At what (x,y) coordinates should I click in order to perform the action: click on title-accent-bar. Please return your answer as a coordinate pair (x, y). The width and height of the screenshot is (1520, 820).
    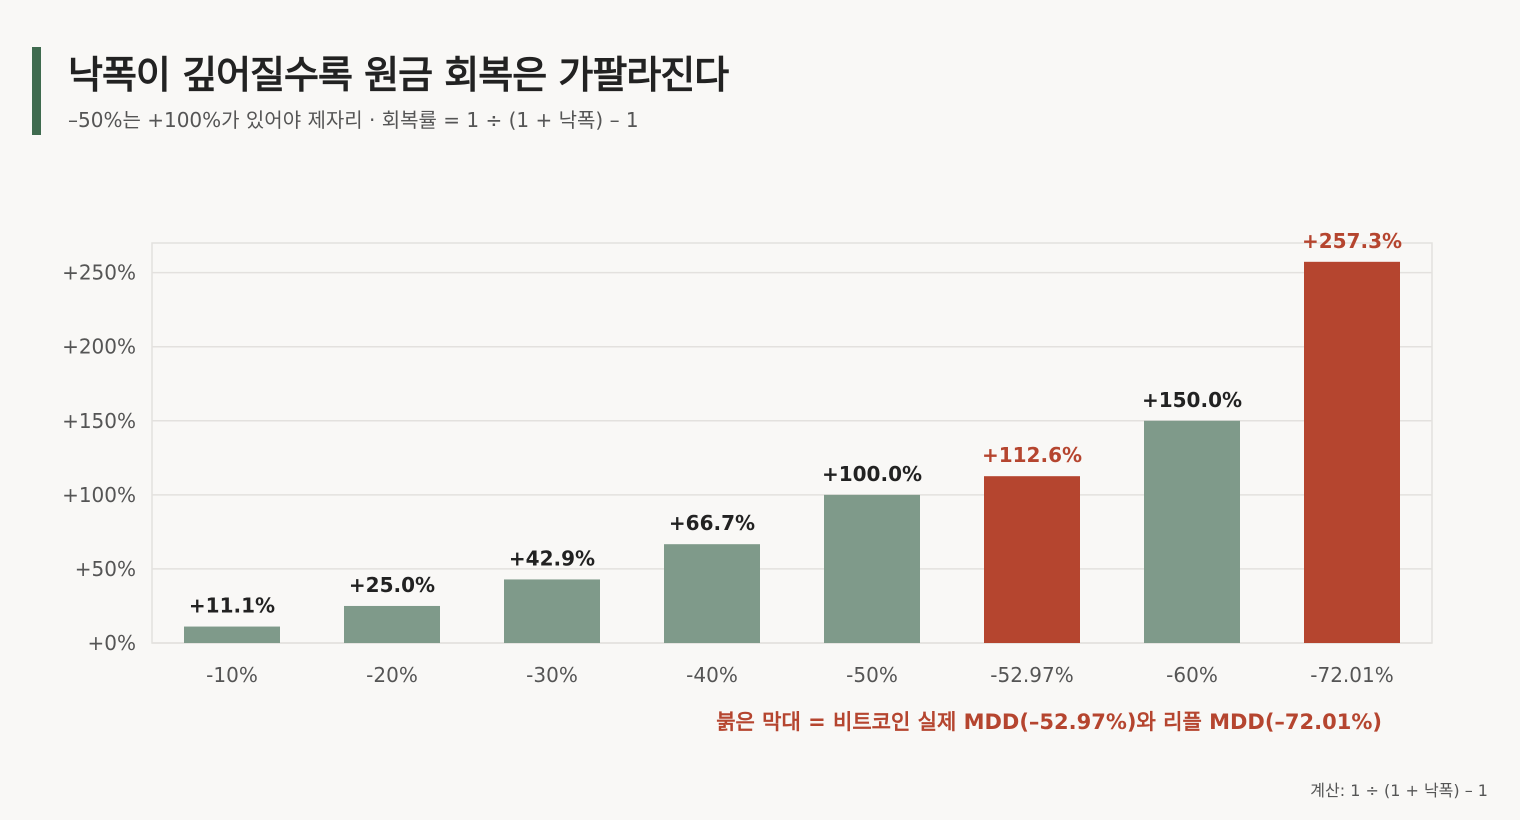
    Looking at the image, I should click on (36, 91).